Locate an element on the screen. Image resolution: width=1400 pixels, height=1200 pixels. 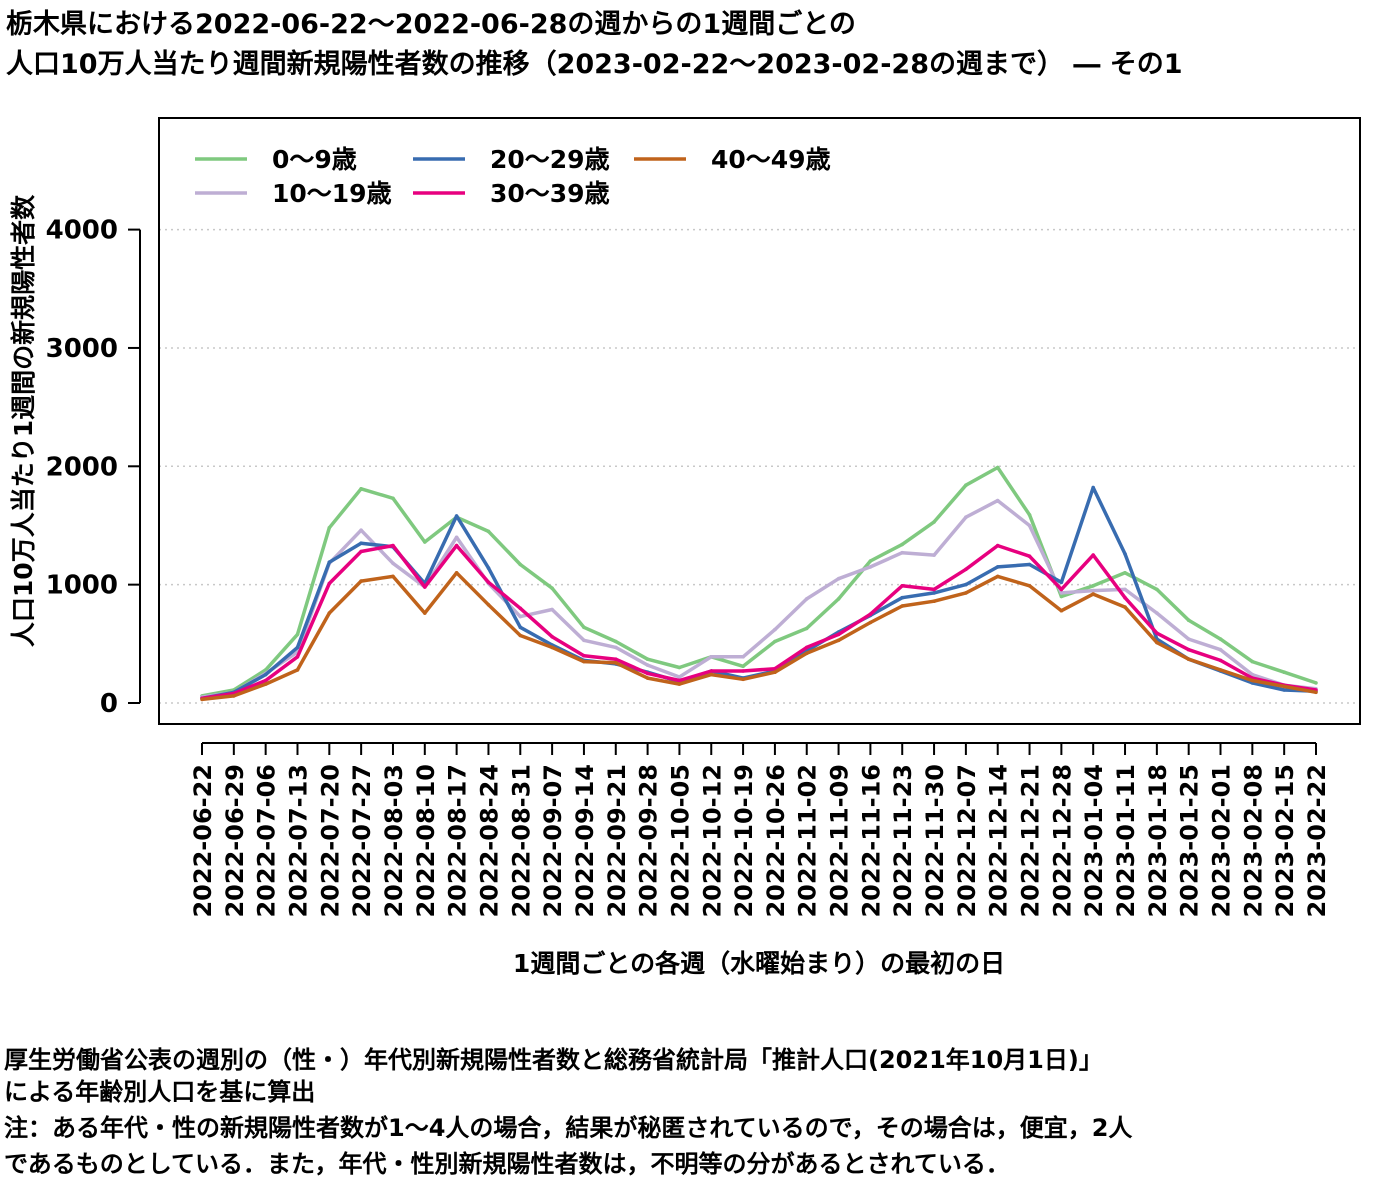
x-tick-label: 2022-09-21 is located at coordinates (617, 841).